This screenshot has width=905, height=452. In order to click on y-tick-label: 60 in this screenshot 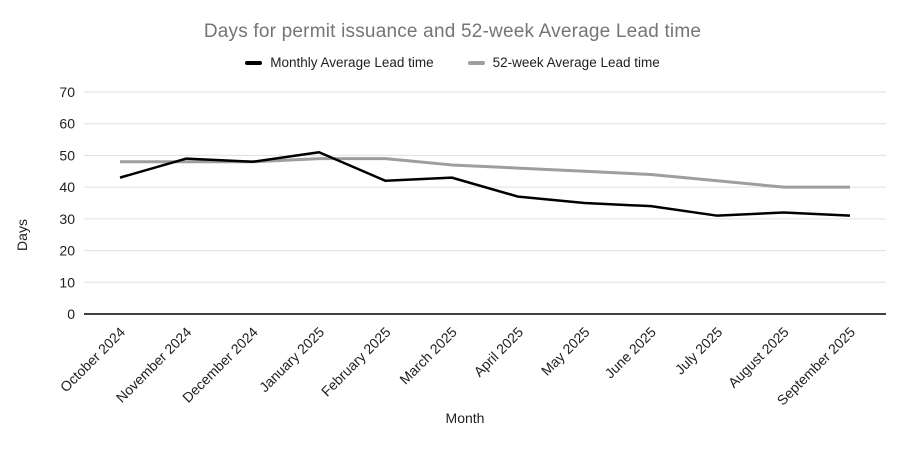, I will do `click(67, 124)`.